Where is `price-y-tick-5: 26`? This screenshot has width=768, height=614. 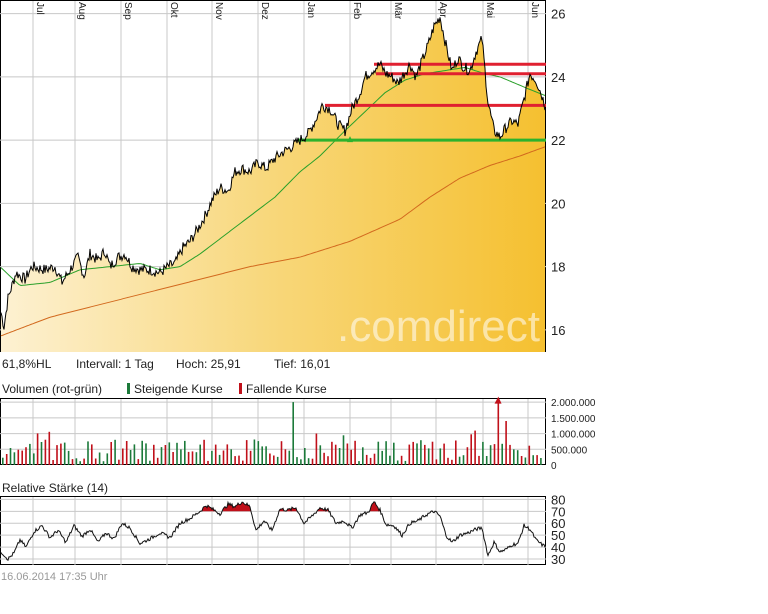 price-y-tick-5: 26 is located at coordinates (558, 14).